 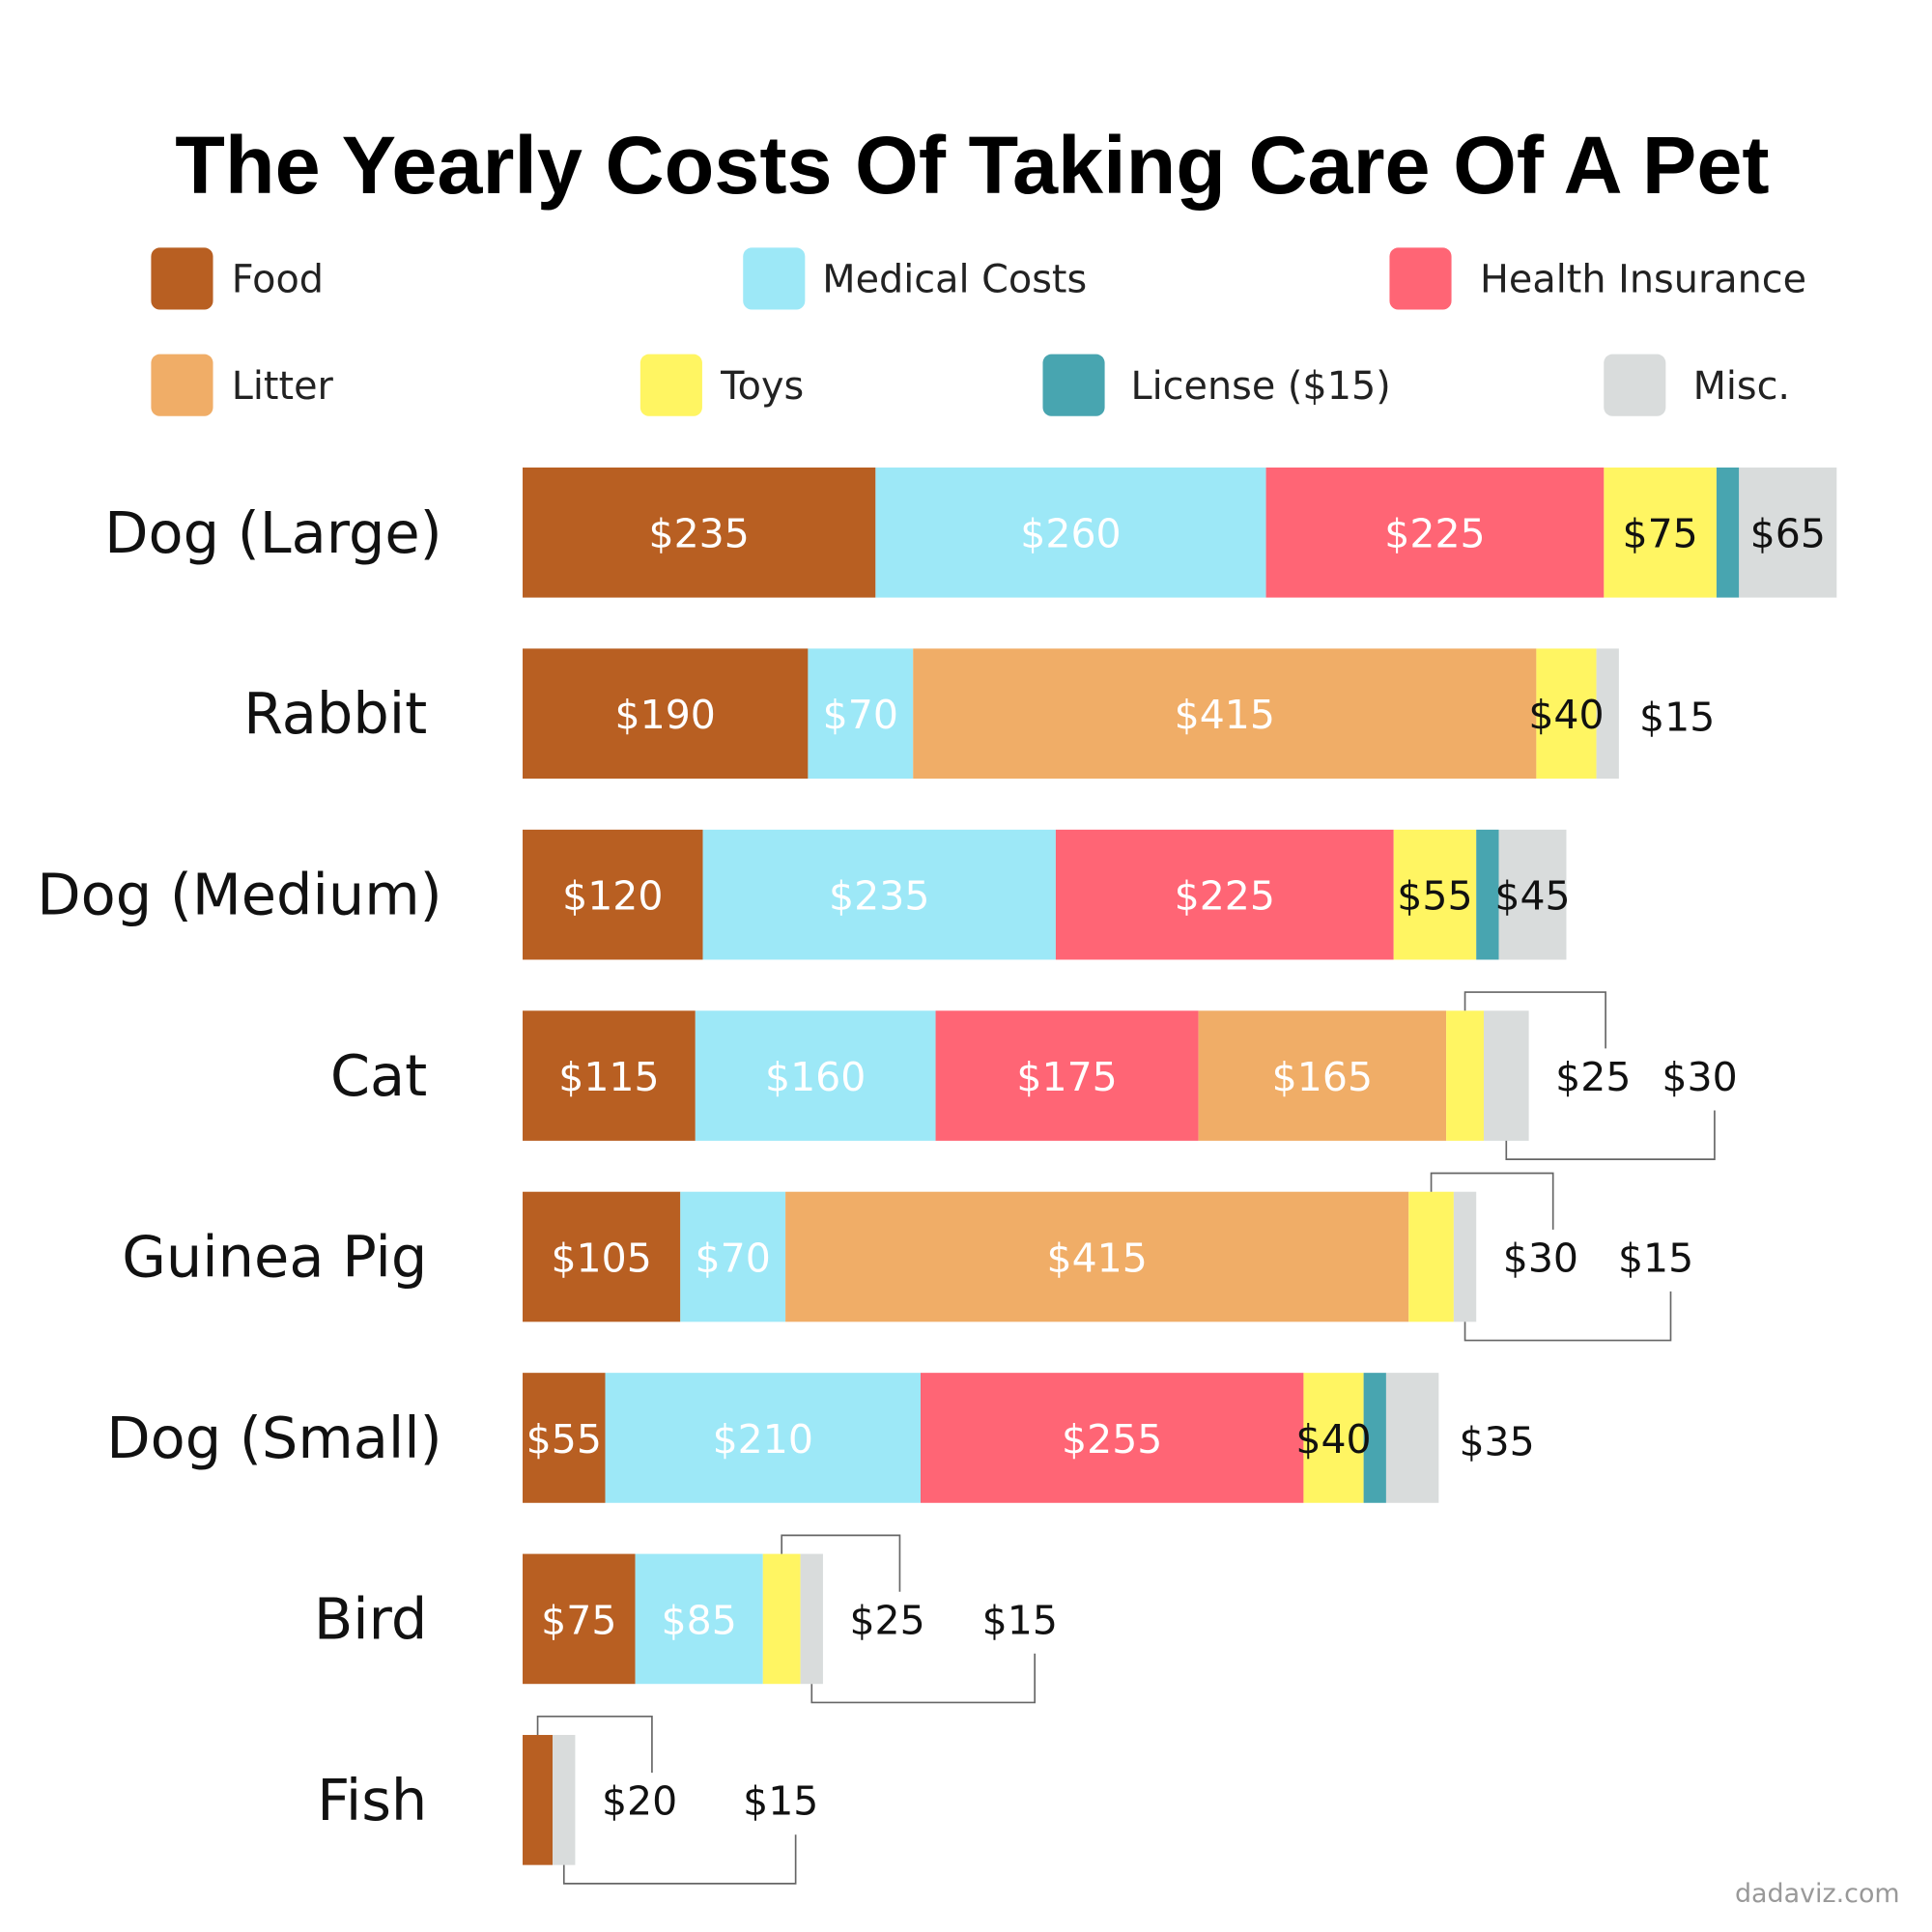 I want to click on data-label-food: $235, so click(x=698, y=534).